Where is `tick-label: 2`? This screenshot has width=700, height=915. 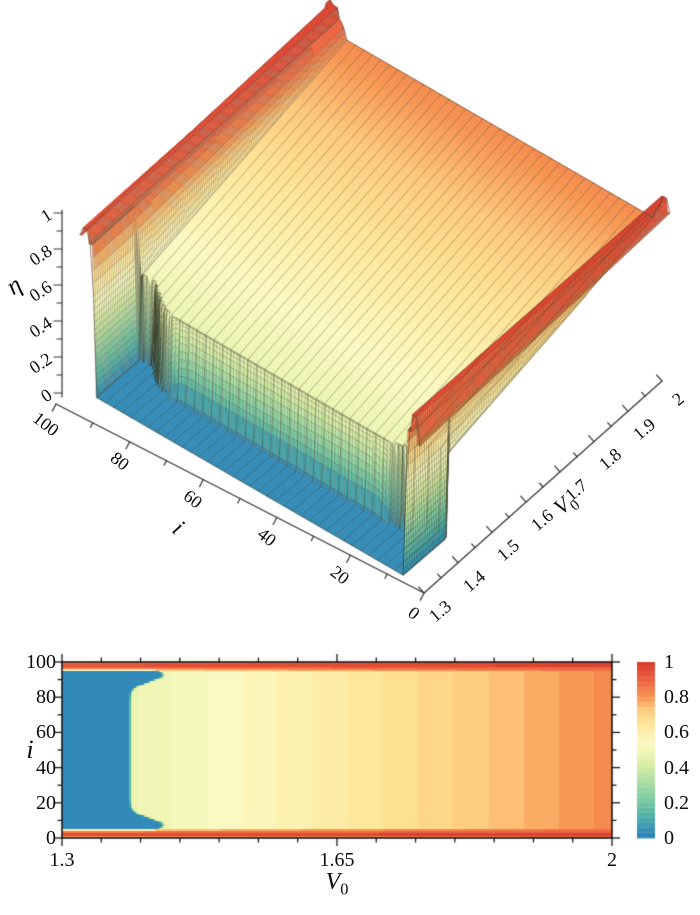
tick-label: 2 is located at coordinates (612, 860).